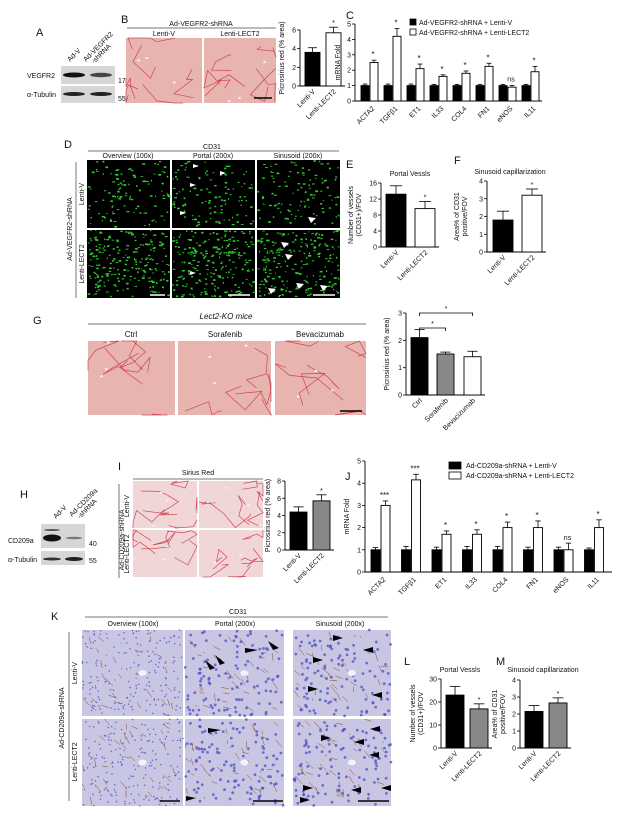  I want to click on row-label: Lenti-V, so click(127, 506).